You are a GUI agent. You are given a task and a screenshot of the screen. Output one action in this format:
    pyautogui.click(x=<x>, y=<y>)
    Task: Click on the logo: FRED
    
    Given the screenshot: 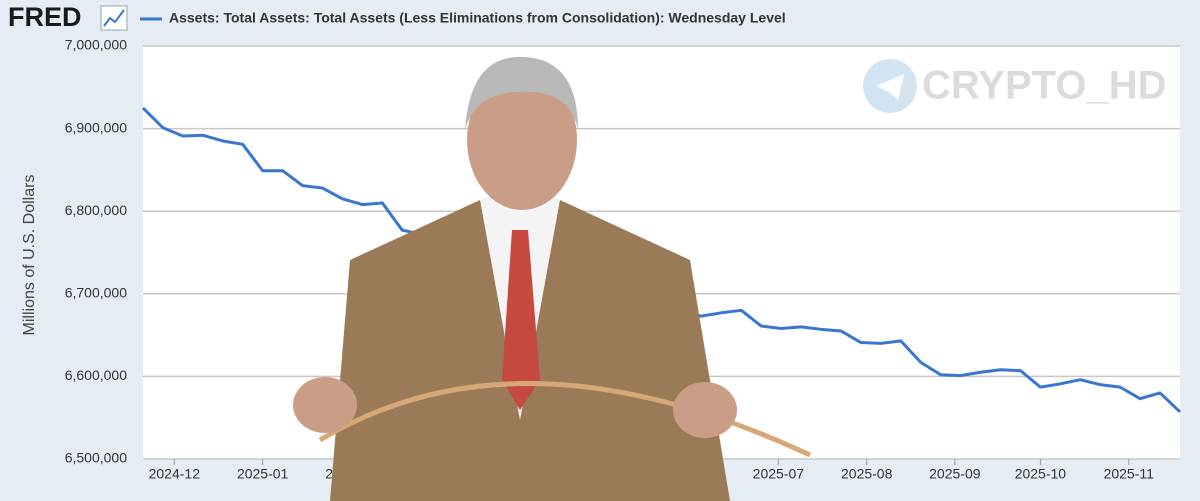 What is the action you would take?
    pyautogui.click(x=45, y=17)
    